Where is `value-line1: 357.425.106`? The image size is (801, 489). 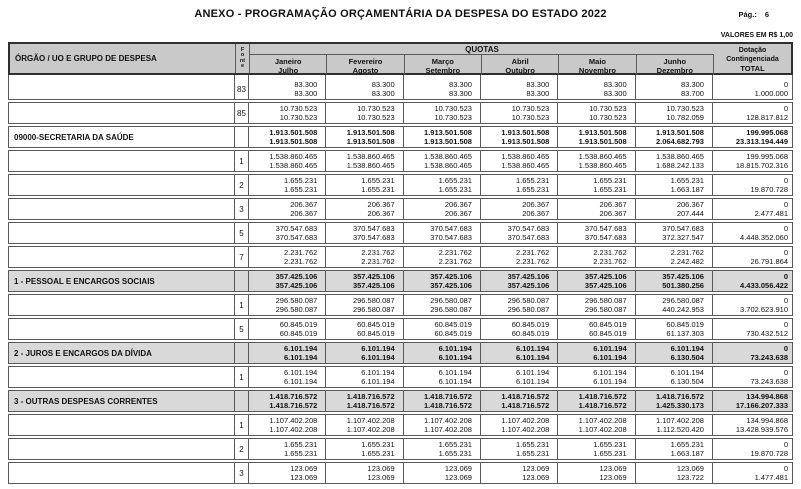
value-line1: 357.425.106 is located at coordinates (451, 276).